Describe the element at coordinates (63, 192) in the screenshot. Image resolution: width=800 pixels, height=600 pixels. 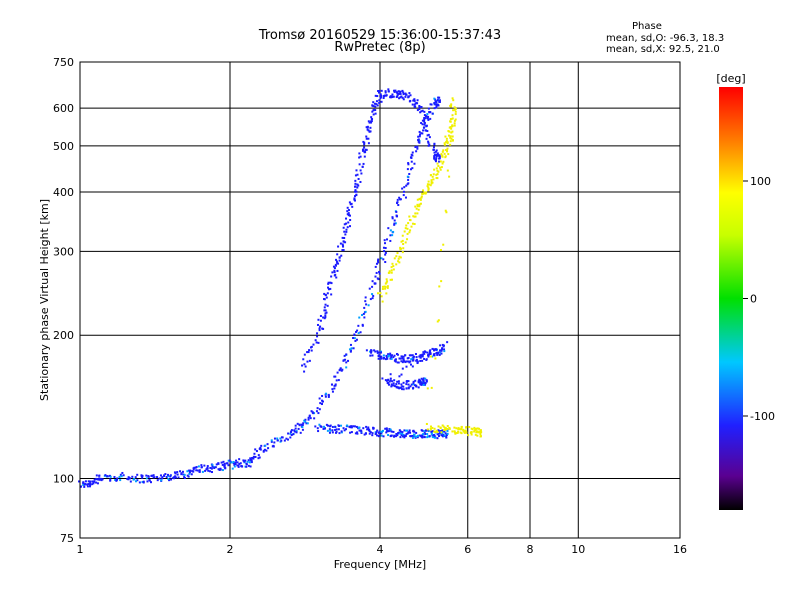
I see `y-tick-label: 400` at that location.